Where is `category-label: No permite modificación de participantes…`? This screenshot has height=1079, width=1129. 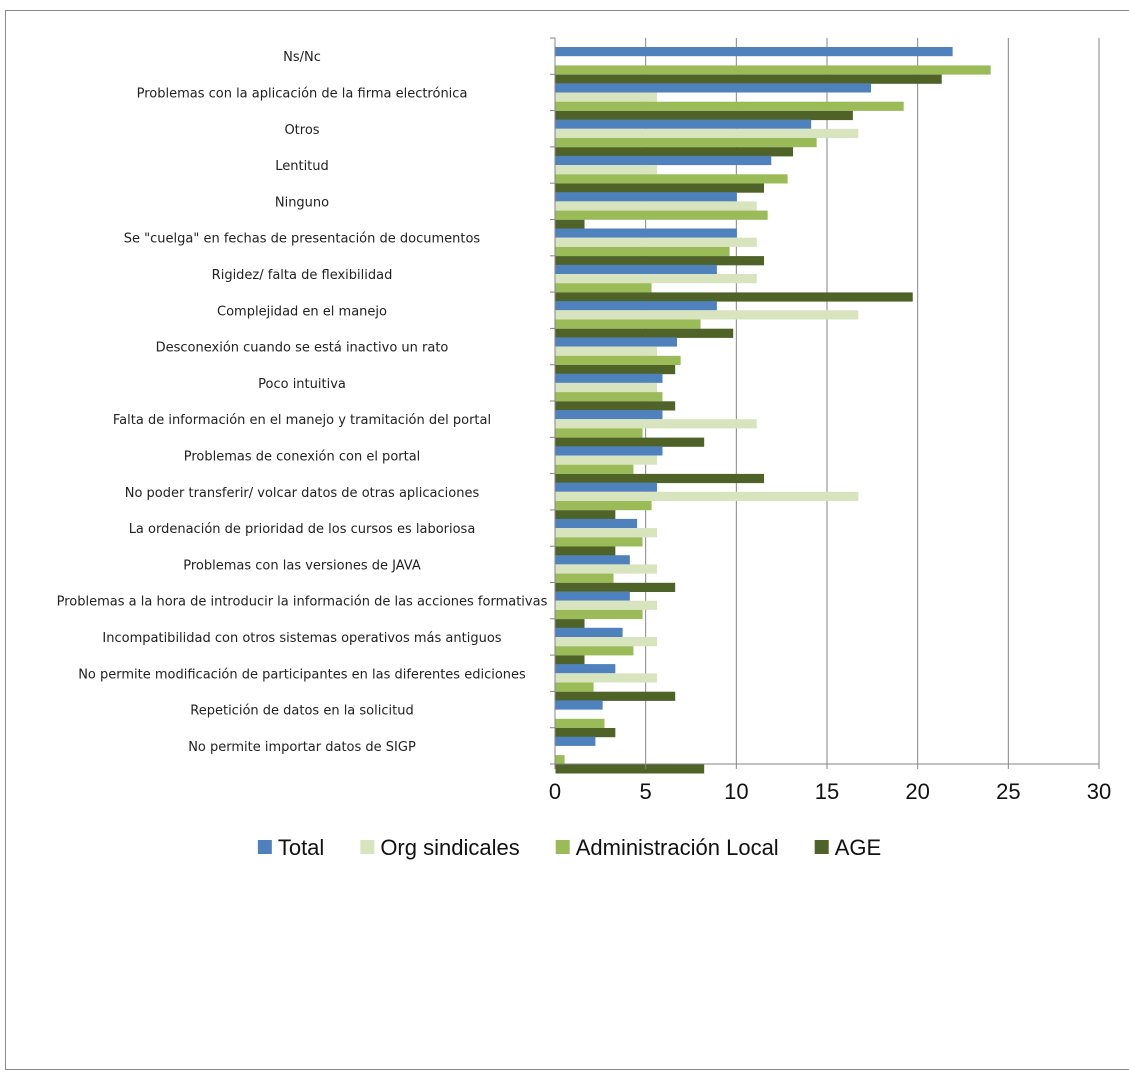 category-label: No permite modificación de participantes… is located at coordinates (302, 674).